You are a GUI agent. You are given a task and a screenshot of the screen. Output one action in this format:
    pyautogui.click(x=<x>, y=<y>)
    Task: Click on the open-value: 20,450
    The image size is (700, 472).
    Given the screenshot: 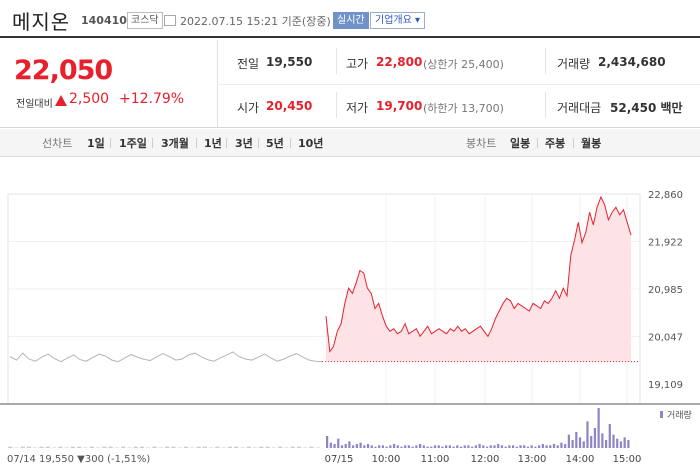 What is the action you would take?
    pyautogui.click(x=289, y=106)
    